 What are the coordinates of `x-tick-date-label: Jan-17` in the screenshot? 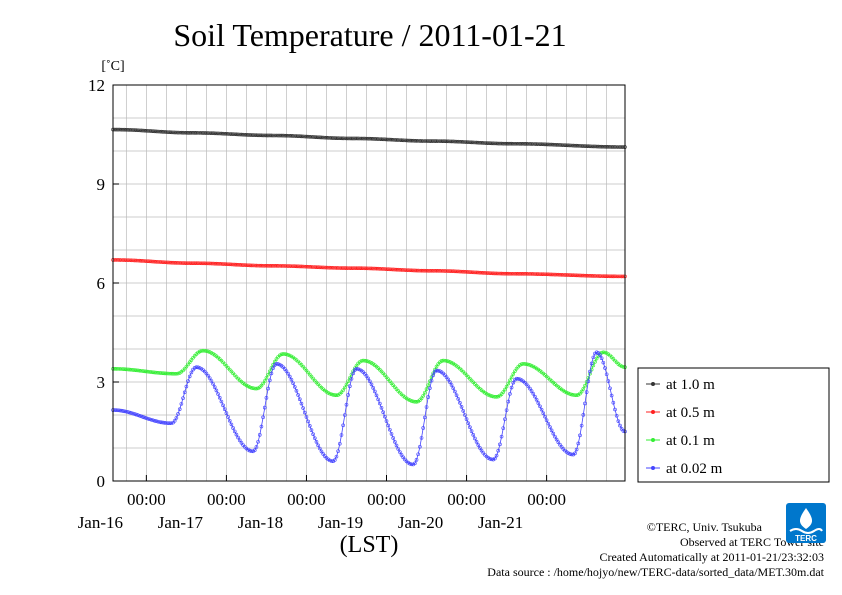 It's located at (181, 522).